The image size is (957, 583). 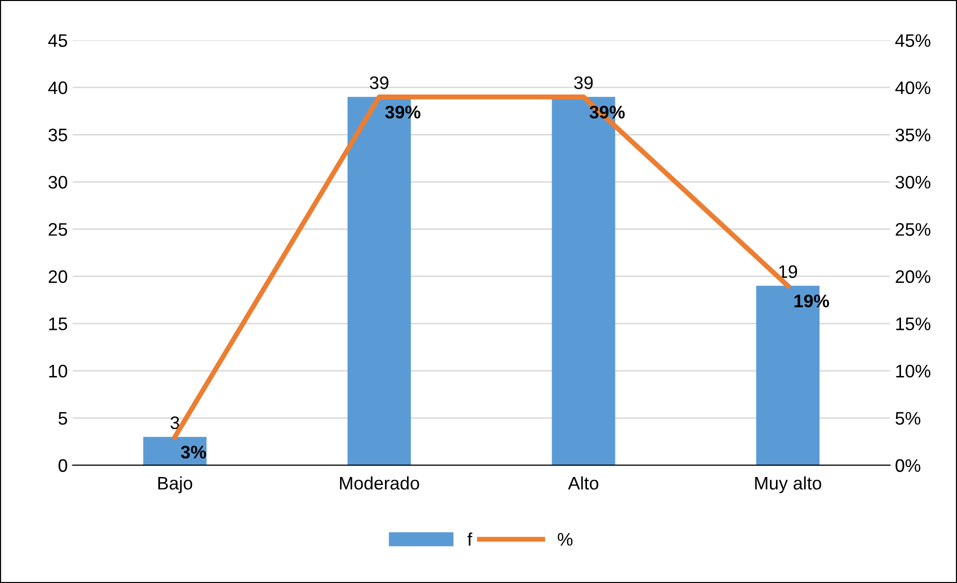 What do you see at coordinates (63, 465) in the screenshot?
I see `y-tick-label: 0` at bounding box center [63, 465].